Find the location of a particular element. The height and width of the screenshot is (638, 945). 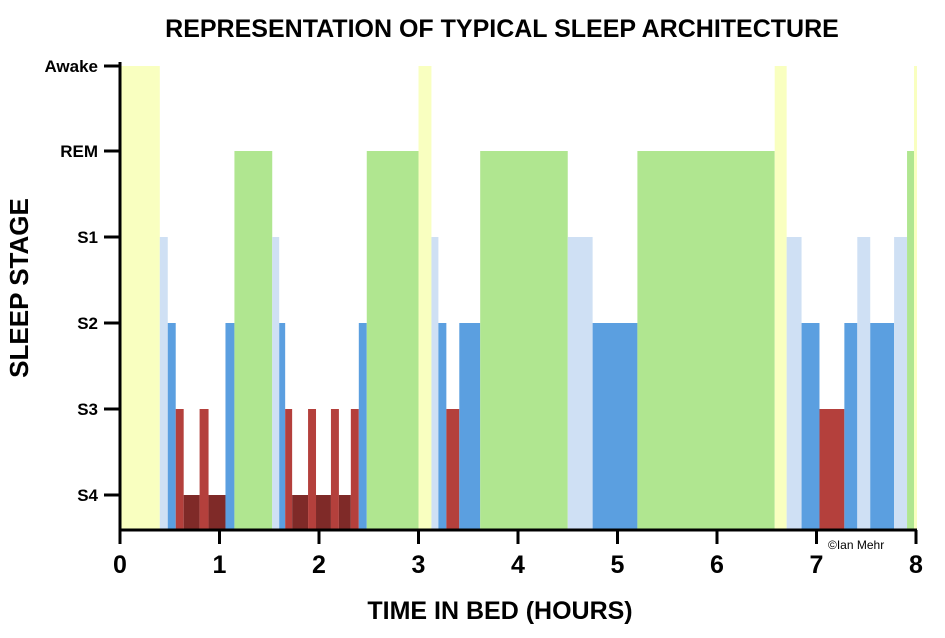

x-tick-label-1: 1 is located at coordinates (220, 565).